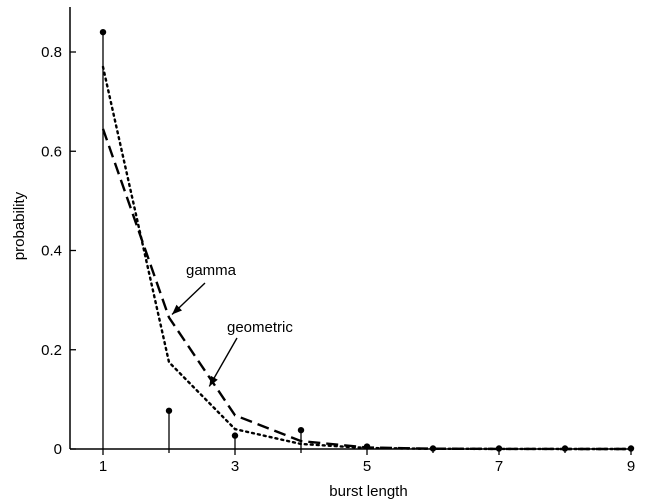 Image resolution: width=651 pixels, height=501 pixels. Describe the element at coordinates (631, 466) in the screenshot. I see `x-tick-label: 9` at that location.